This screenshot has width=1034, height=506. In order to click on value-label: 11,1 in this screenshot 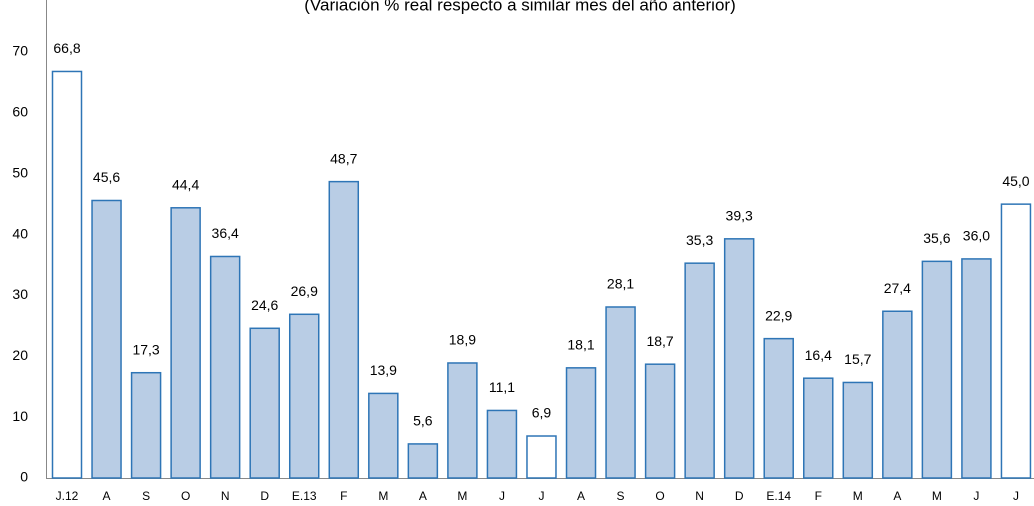, I will do `click(502, 387)`.